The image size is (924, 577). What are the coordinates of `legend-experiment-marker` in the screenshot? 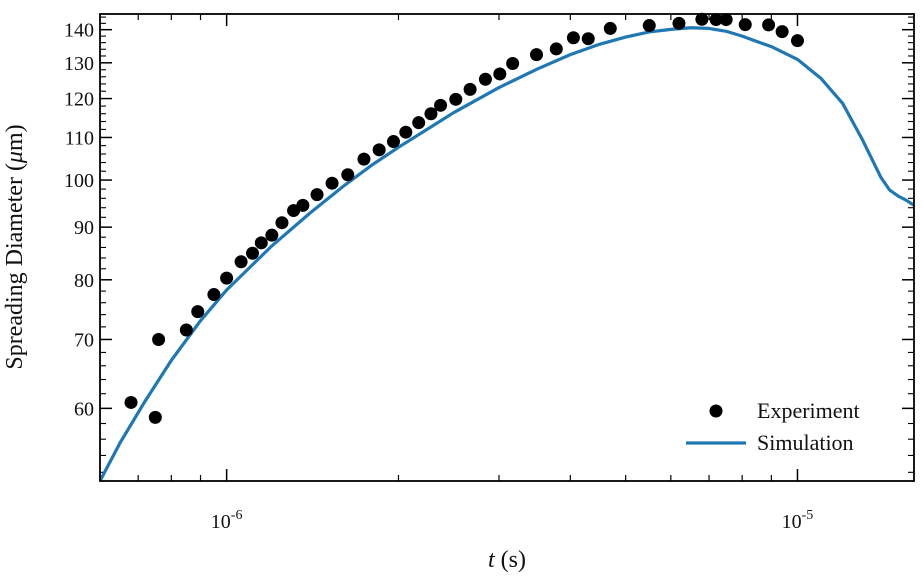 It's located at (716, 411).